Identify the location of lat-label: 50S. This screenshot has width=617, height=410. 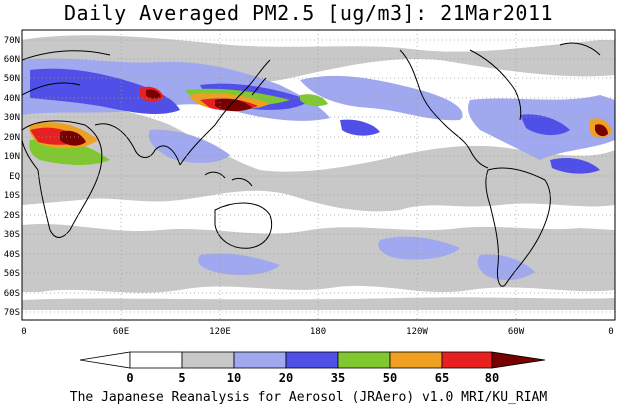
(12, 274).